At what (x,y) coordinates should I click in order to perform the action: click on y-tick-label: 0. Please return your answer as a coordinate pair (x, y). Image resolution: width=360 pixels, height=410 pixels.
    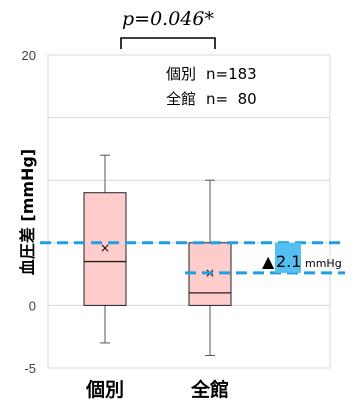
    Looking at the image, I should click on (32, 305).